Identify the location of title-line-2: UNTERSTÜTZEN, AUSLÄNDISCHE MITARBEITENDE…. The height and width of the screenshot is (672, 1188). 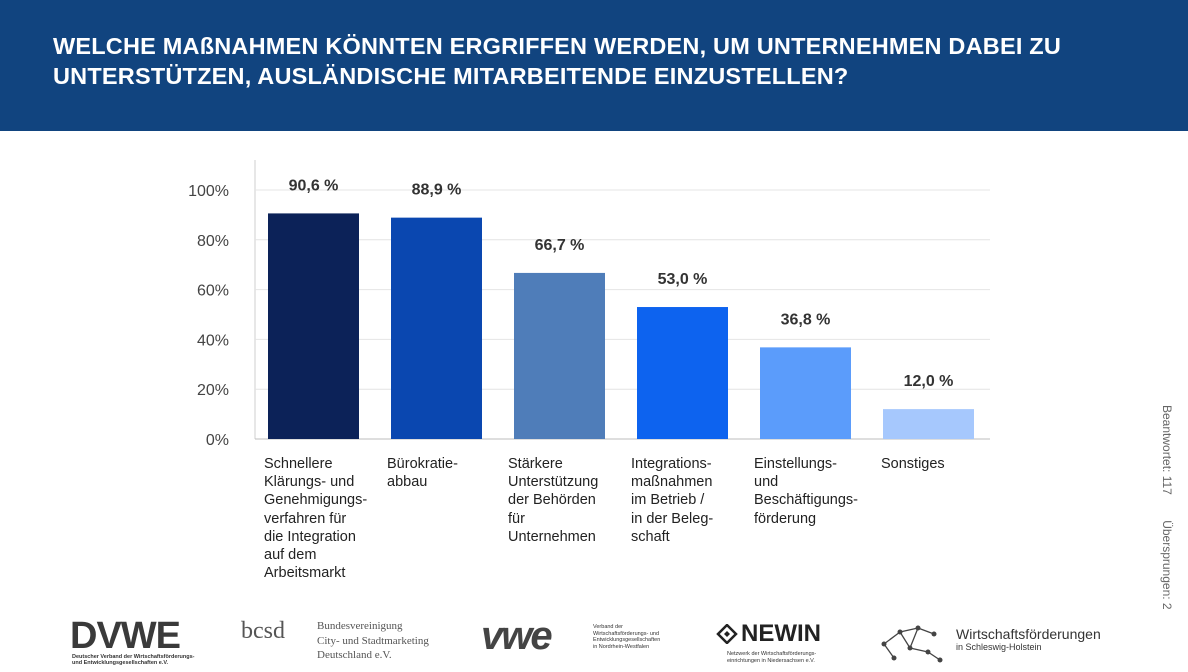
(451, 76).